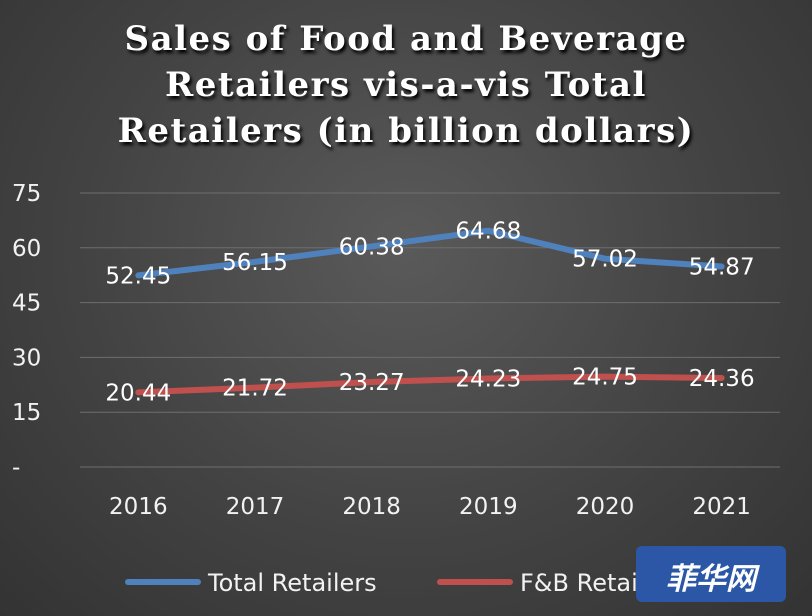 The width and height of the screenshot is (812, 616). What do you see at coordinates (488, 379) in the screenshot?
I see `data-label: 24.23` at bounding box center [488, 379].